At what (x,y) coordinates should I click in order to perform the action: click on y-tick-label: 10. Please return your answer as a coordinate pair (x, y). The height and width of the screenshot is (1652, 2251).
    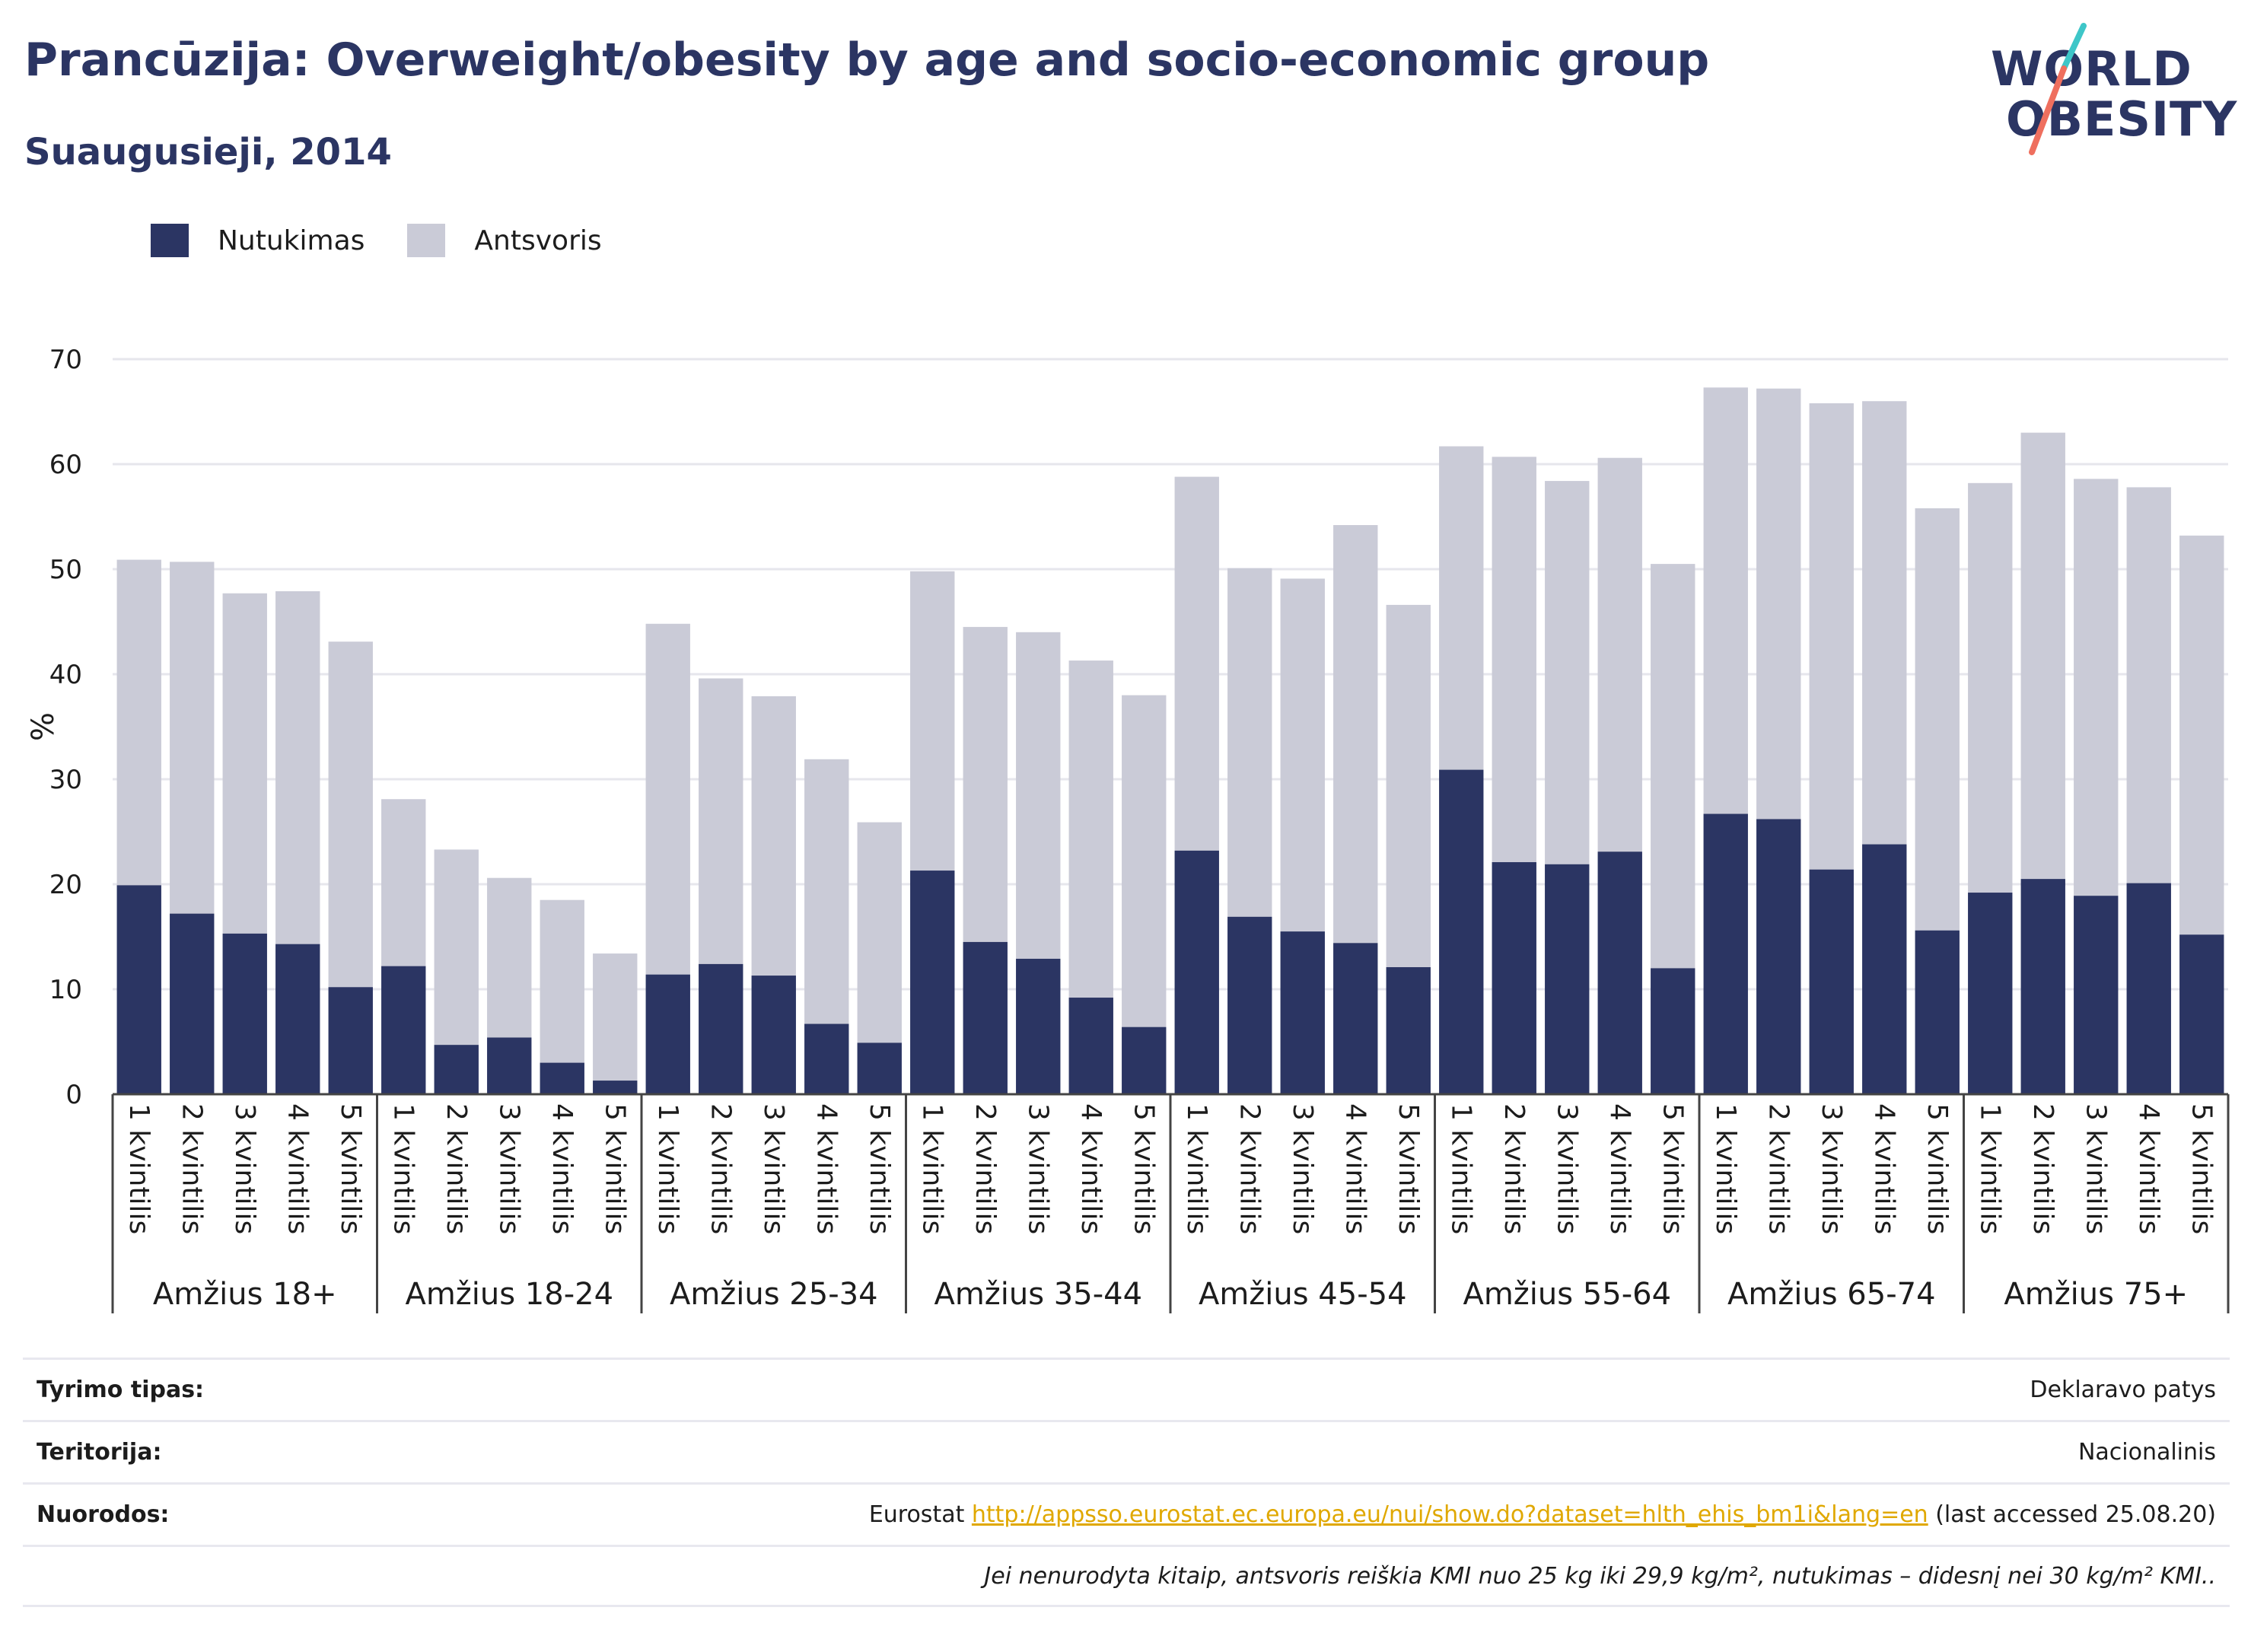
    Looking at the image, I should click on (65, 990).